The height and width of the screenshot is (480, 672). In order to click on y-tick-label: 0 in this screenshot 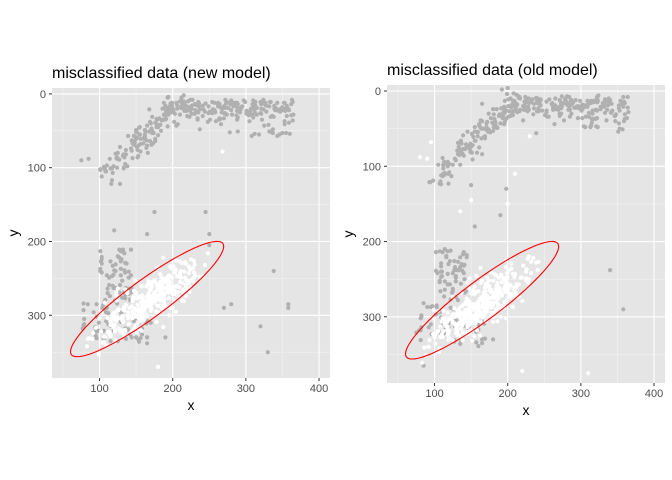, I will do `click(43, 95)`.